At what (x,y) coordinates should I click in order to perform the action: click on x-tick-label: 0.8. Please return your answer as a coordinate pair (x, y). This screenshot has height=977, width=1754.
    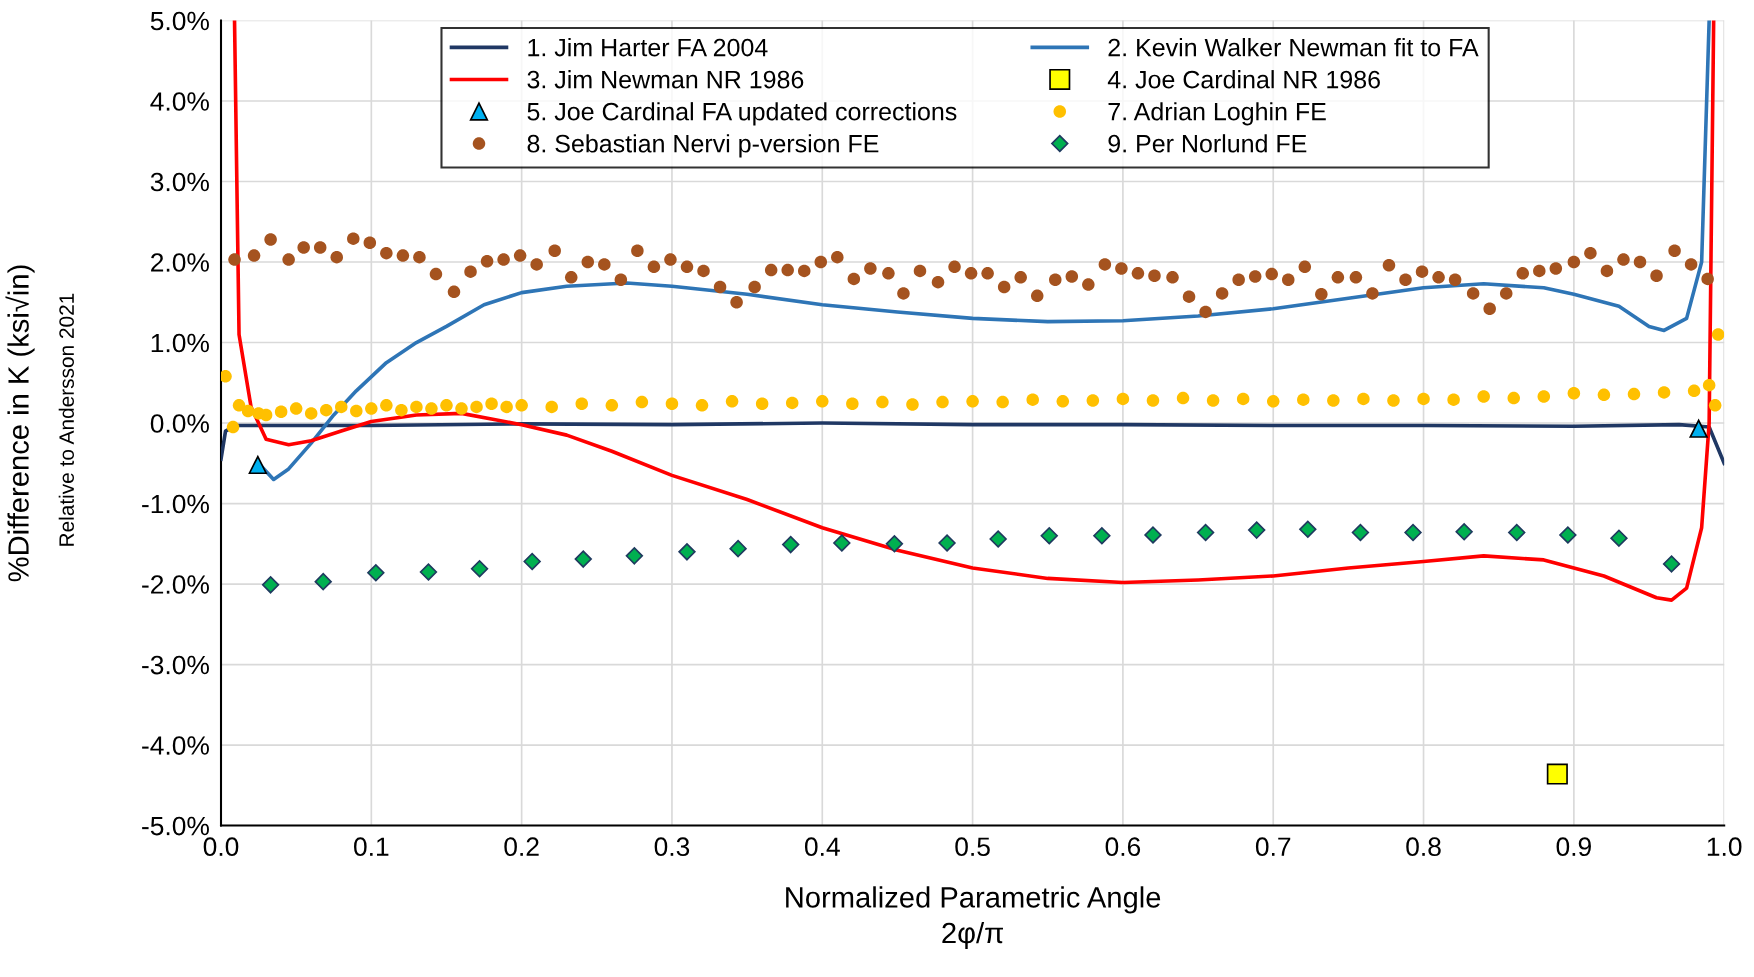
    Looking at the image, I should click on (1423, 847).